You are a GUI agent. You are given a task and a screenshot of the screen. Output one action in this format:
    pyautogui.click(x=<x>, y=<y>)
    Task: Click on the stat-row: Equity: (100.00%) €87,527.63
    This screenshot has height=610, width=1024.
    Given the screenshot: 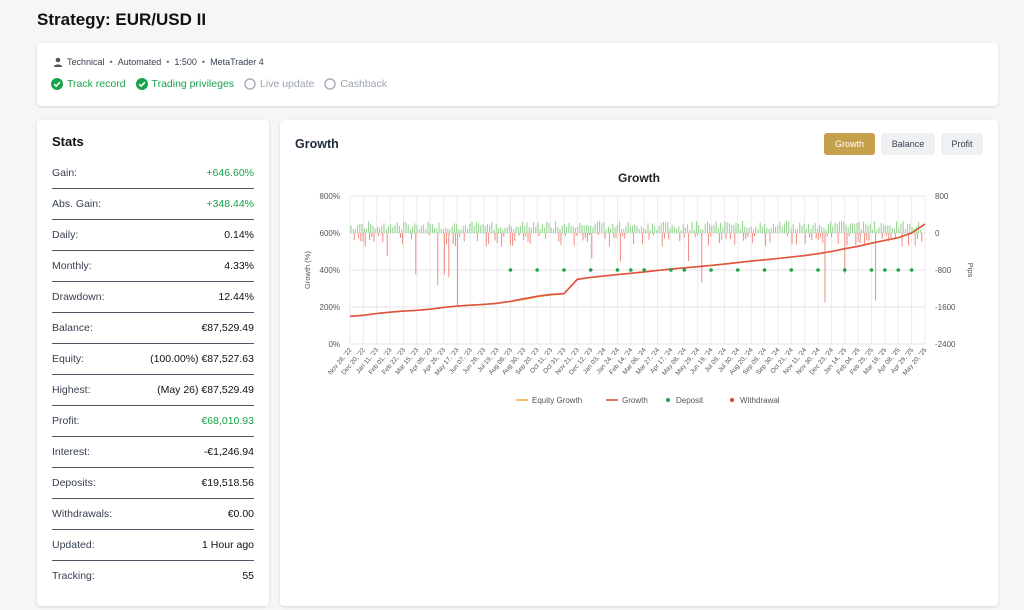 What is the action you would take?
    pyautogui.click(x=153, y=359)
    